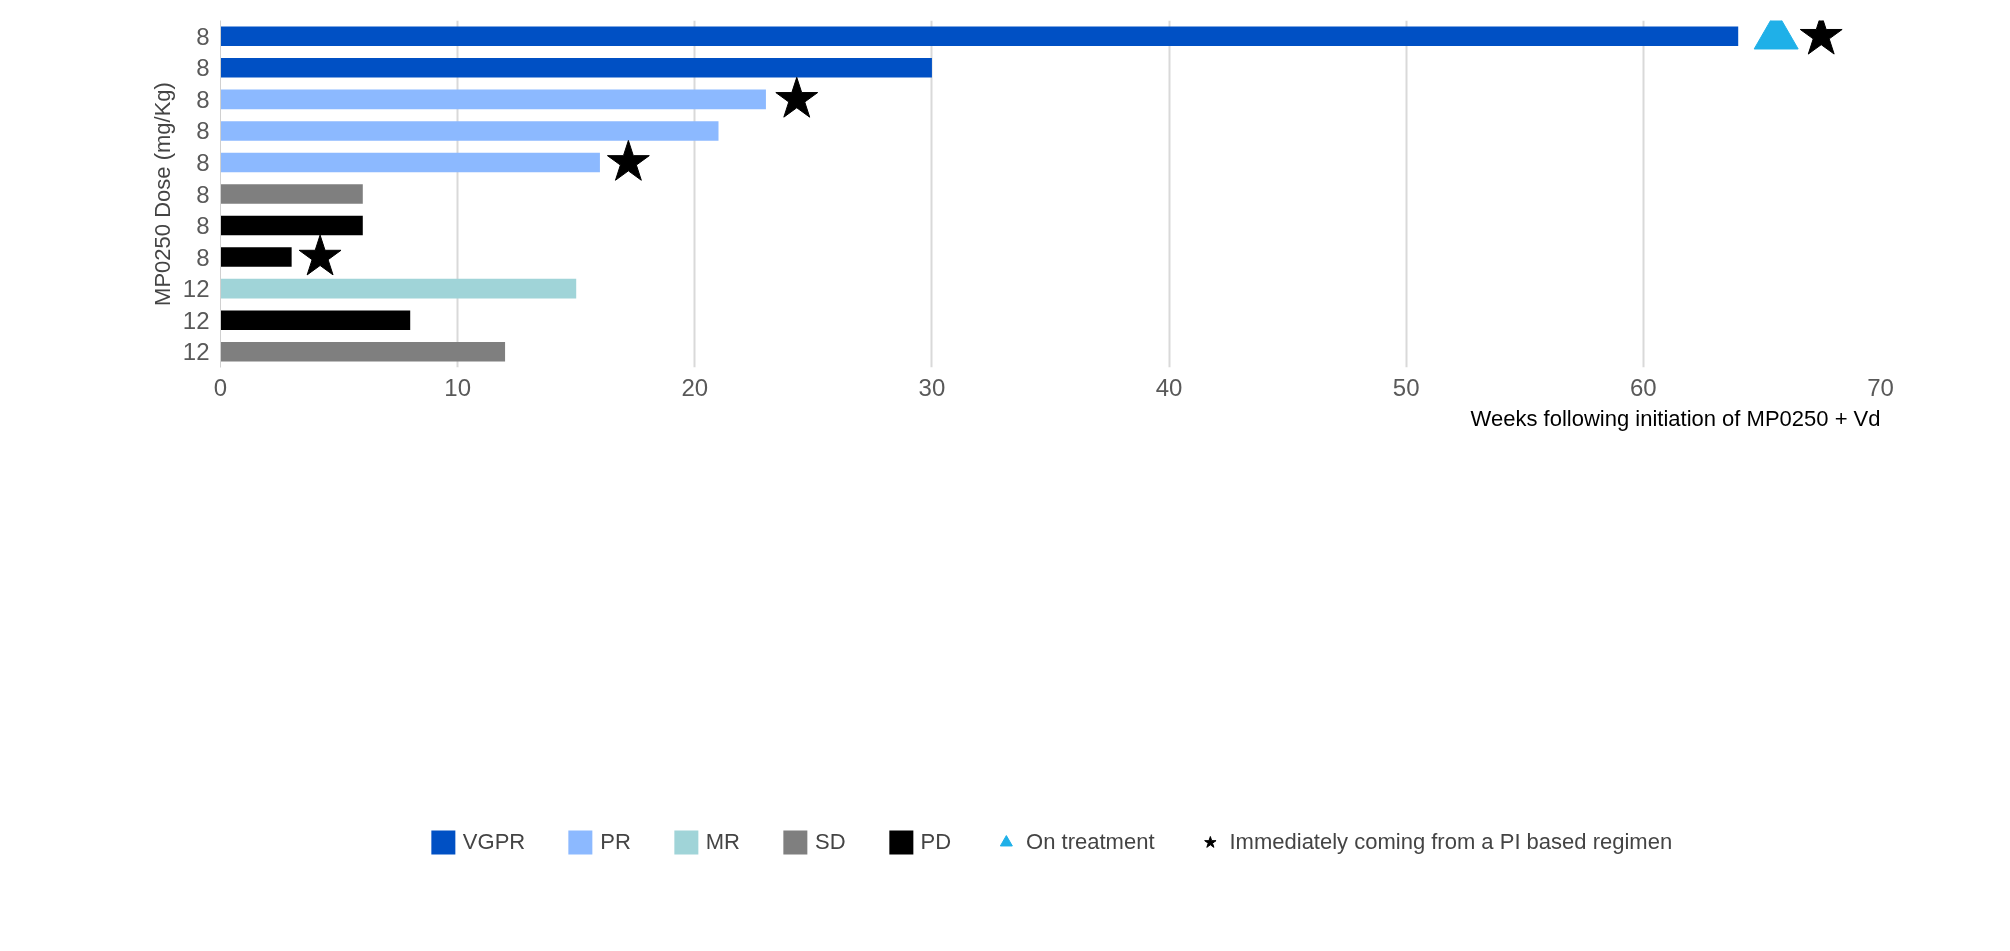 Image resolution: width=2010 pixels, height=951 pixels. Describe the element at coordinates (936, 841) in the screenshot. I see `legend-label: PD` at that location.